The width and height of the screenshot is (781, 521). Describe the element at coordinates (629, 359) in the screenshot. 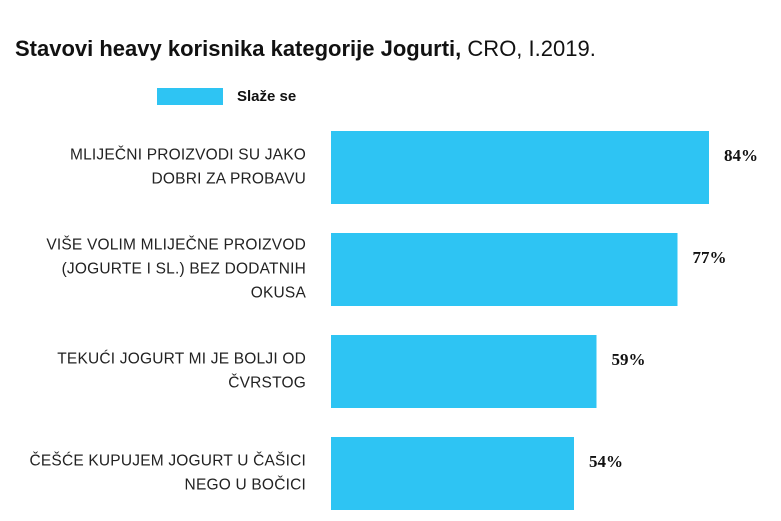

I see `value-label-3: 59%` at that location.